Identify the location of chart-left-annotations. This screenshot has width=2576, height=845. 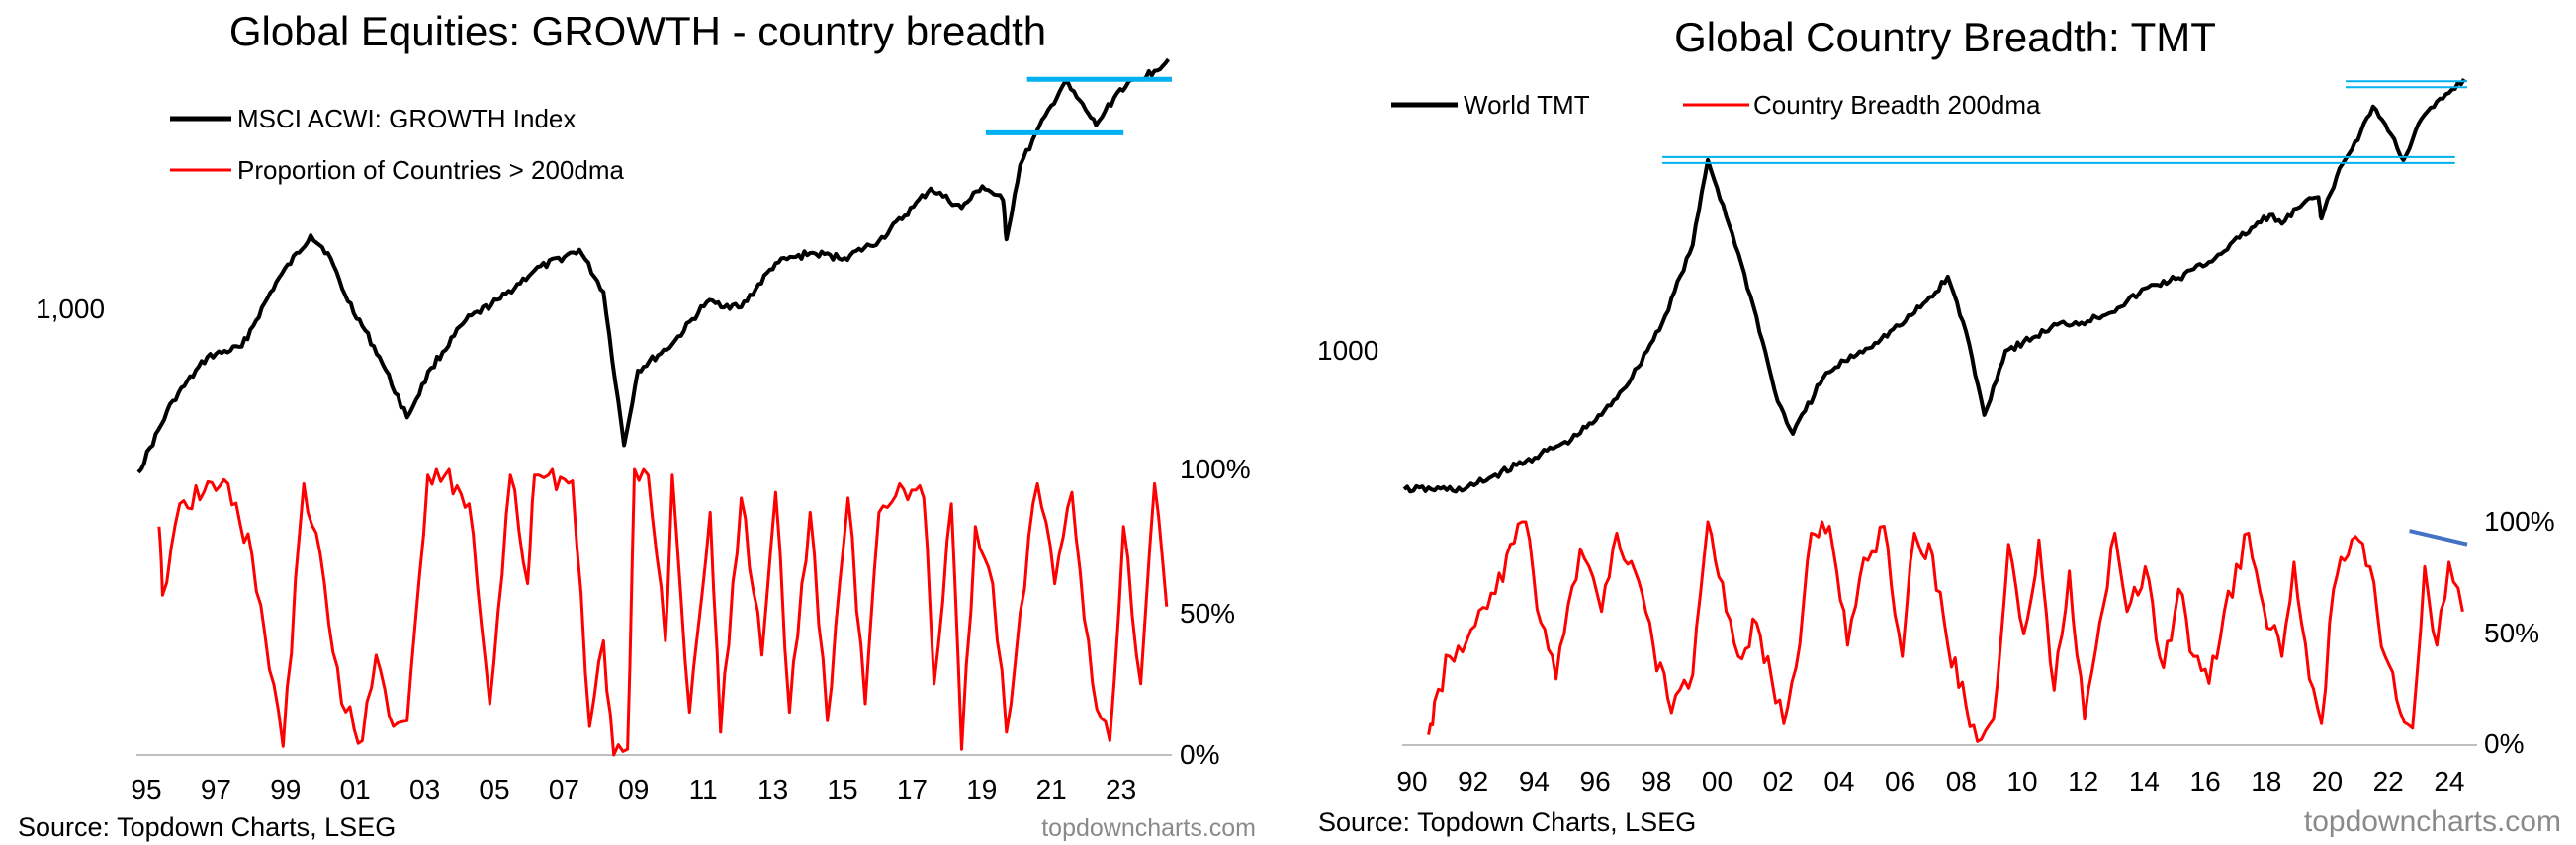
(1078, 106).